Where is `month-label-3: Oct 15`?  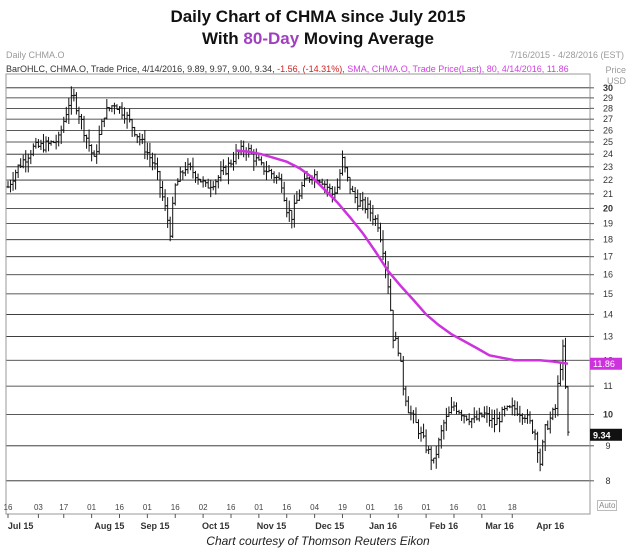 month-label-3: Oct 15 is located at coordinates (216, 526).